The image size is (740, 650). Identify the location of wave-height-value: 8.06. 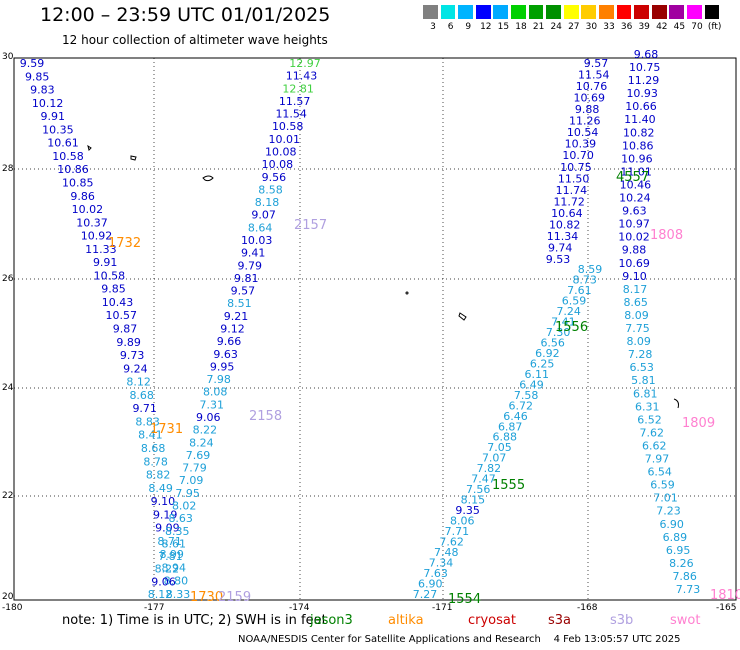
(462, 521).